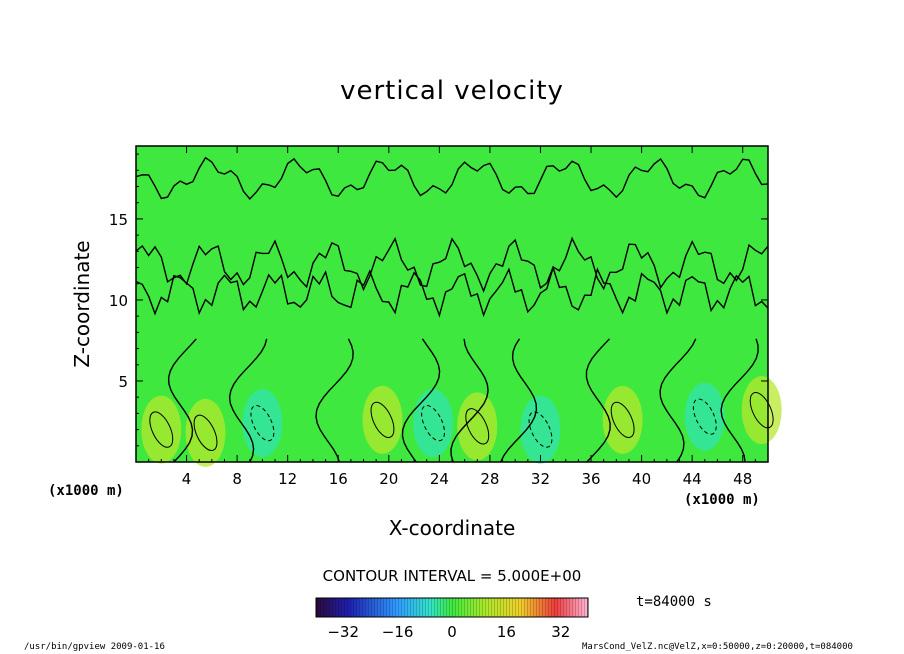 This screenshot has width=904, height=654. Describe the element at coordinates (692, 479) in the screenshot. I see `x-tick-label-10: 44` at that location.